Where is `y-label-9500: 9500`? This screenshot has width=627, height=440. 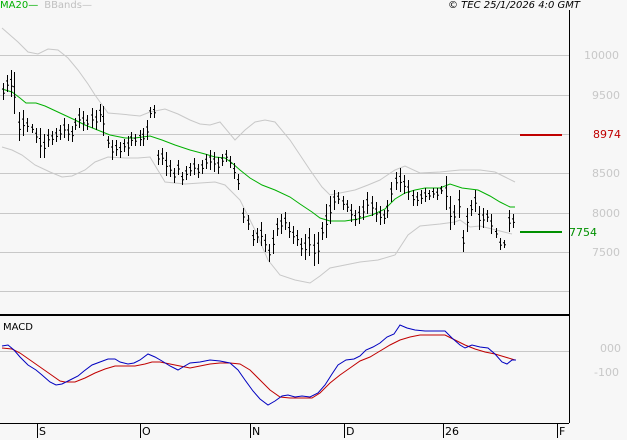 y-label-9500: 9500 is located at coordinates (606, 95).